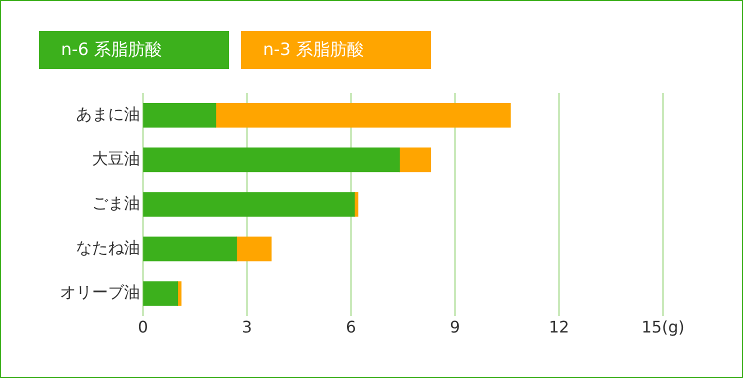 The width and height of the screenshot is (743, 378). I want to click on y-tick-label: 大豆油, so click(116, 158).